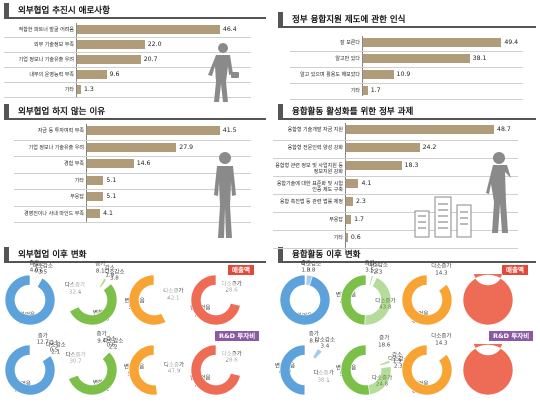 The height and width of the screenshot is (410, 540). Describe the element at coordinates (34, 267) in the screenshot. I see `donut-slice-label: 증가 4.0` at that location.